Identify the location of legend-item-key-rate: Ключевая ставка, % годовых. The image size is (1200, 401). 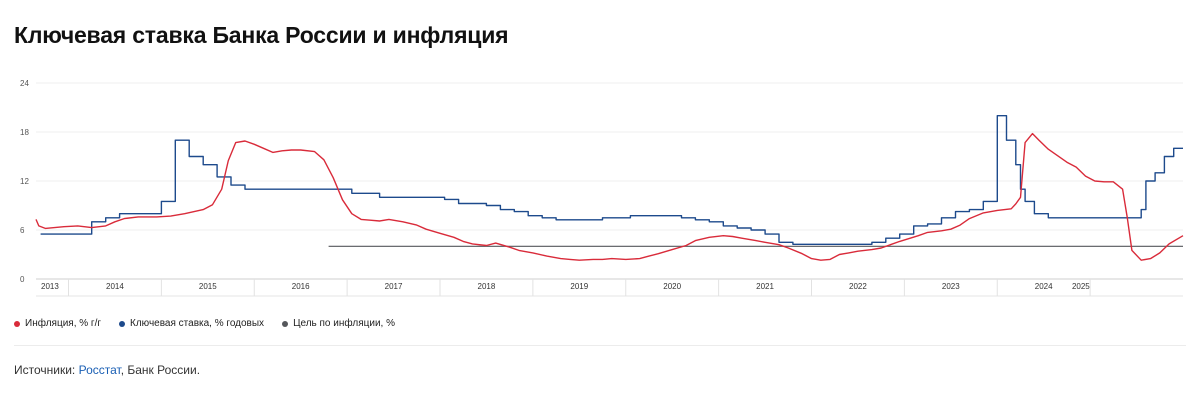
(191, 323).